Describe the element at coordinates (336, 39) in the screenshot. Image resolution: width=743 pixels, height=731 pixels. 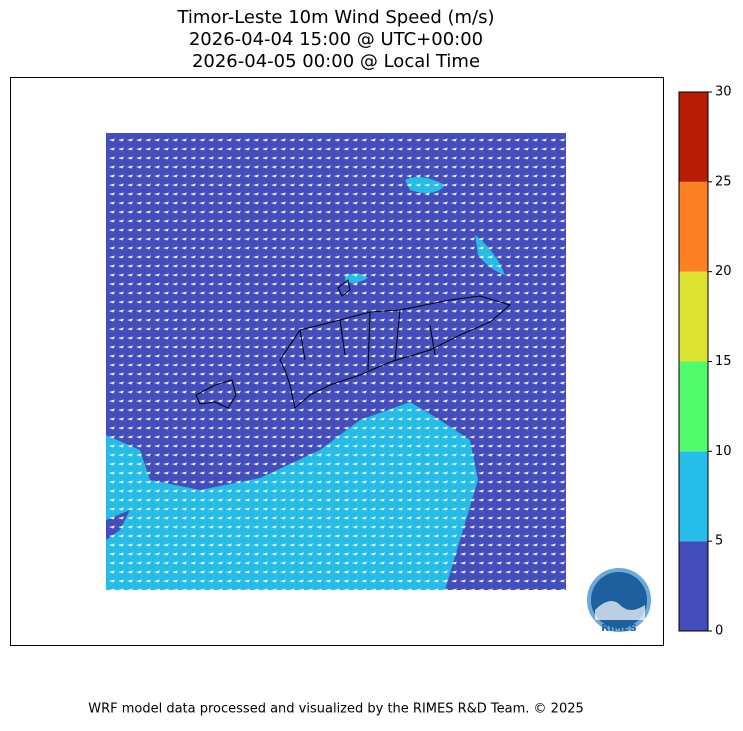
I see `title-line: 2026-04-04 15:00 @ UTC+00:00` at that location.